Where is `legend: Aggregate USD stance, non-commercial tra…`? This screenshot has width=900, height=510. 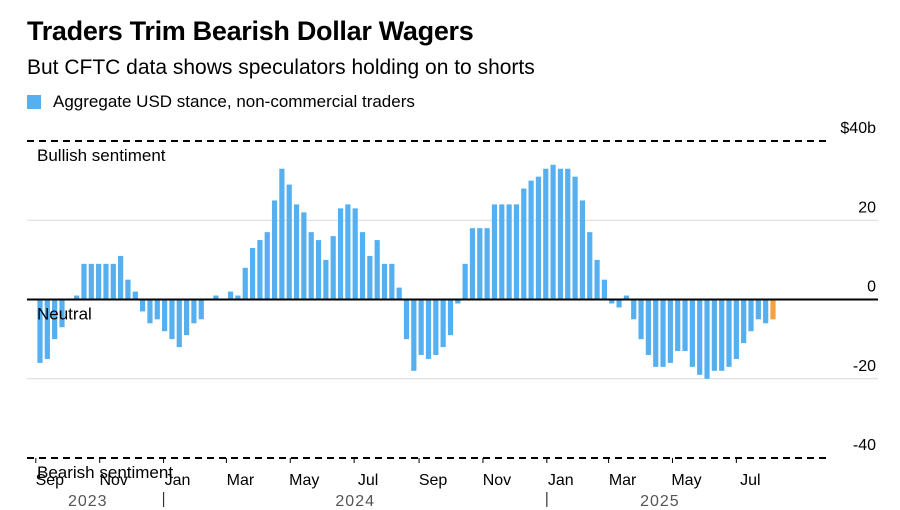
legend: Aggregate USD stance, non-commercial tra… is located at coordinates (221, 102).